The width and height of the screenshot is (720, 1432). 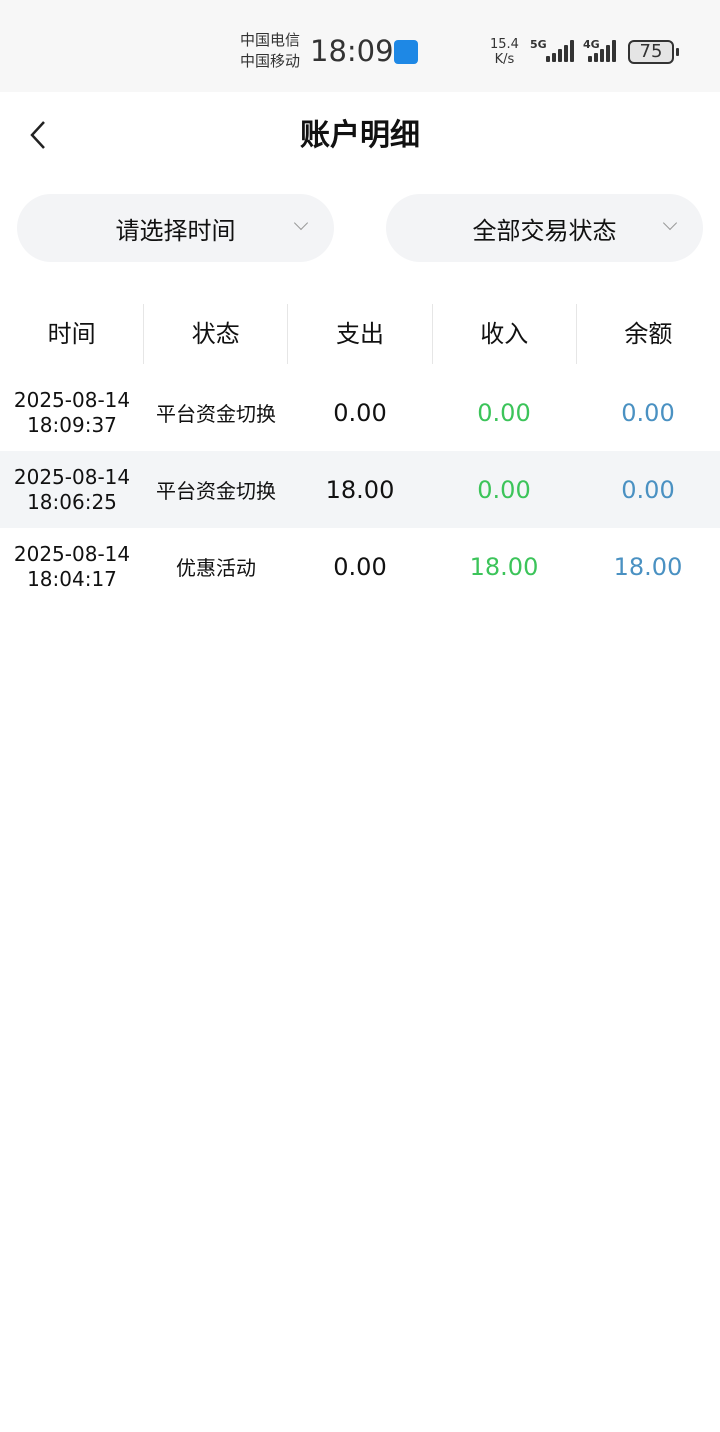 I want to click on clock: 18:09, so click(x=352, y=51).